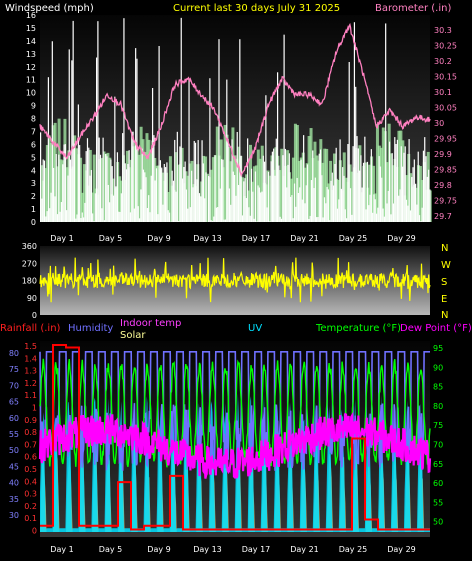  What do you see at coordinates (30, 444) in the screenshot?
I see `rainfall-tick: 0.7` at bounding box center [30, 444].